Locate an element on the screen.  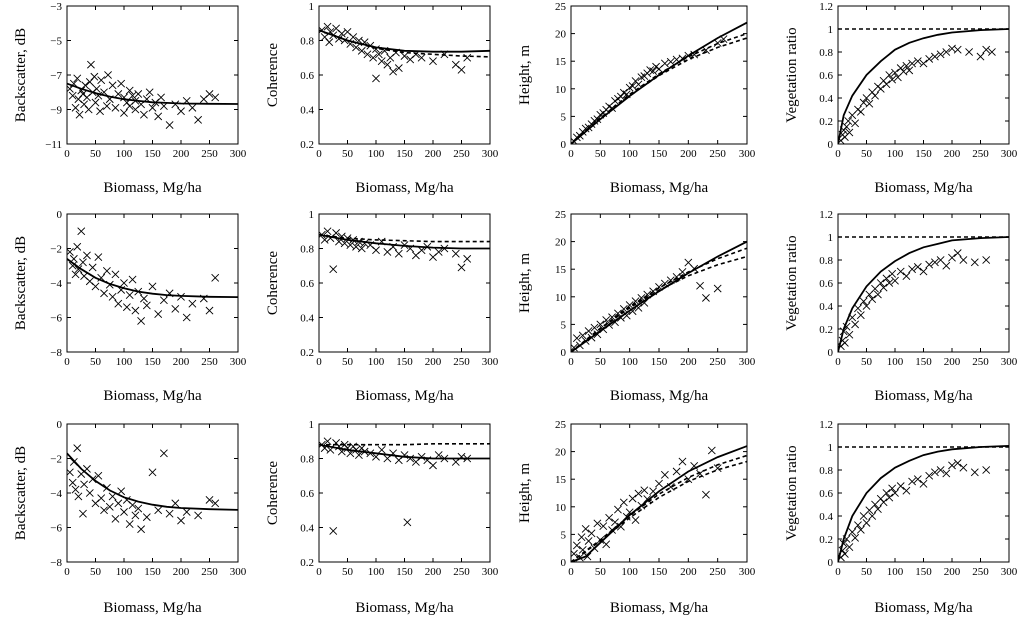
y-tick-label: 1 is located at coordinates (312, 425).